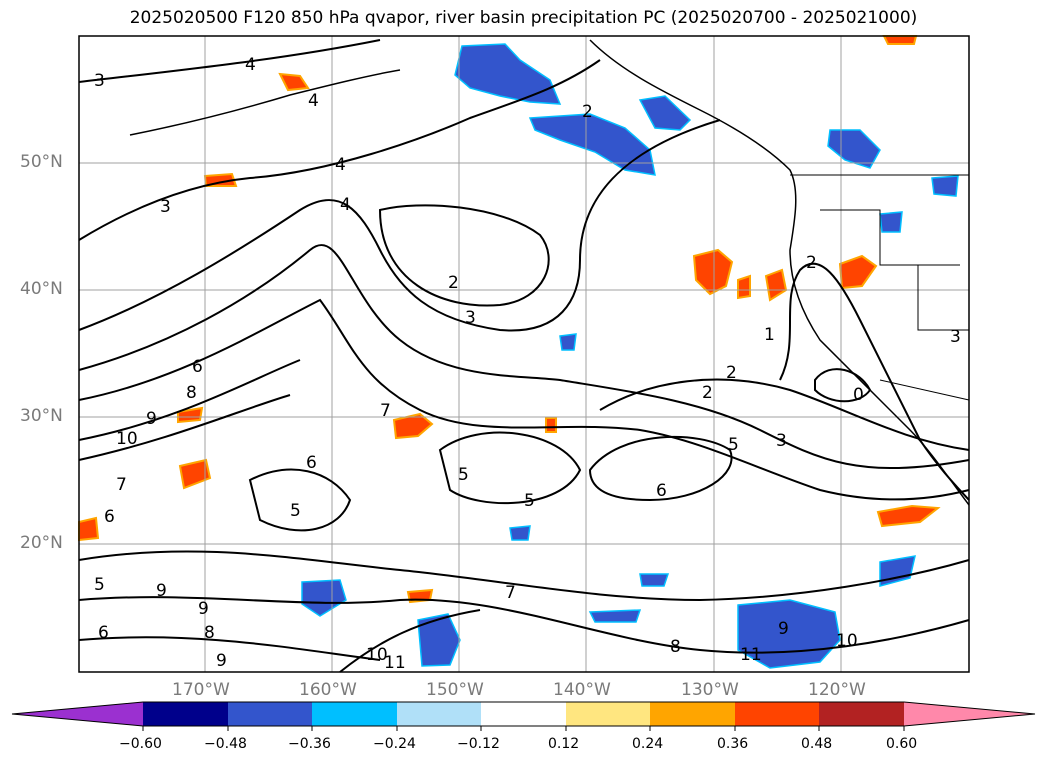 This screenshot has width=1047, height=765. Describe the element at coordinates (510, 468) in the screenshot. I see `contour-5-center` at that location.